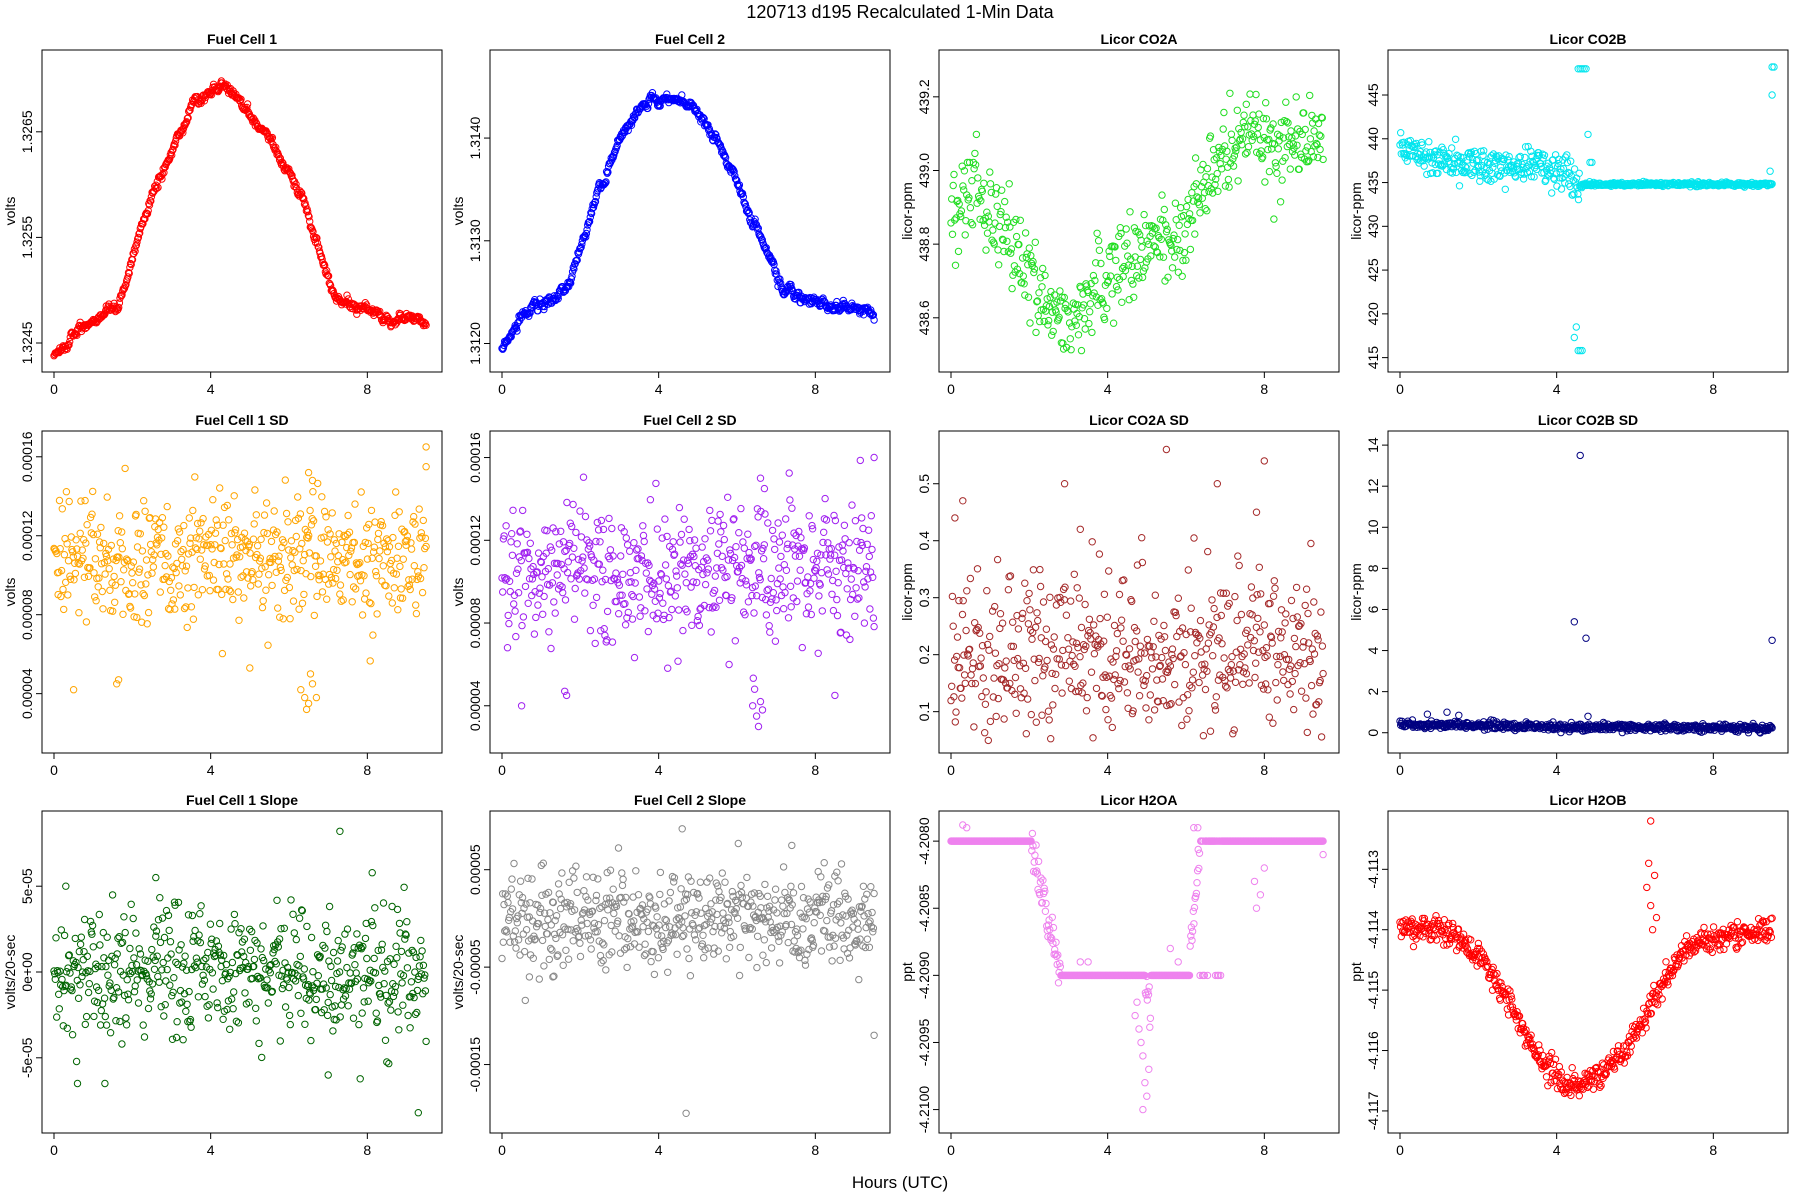 This screenshot has height=1200, width=1800. What do you see at coordinates (242, 39) in the screenshot?
I see `panel-title: Fuel Cell 1` at bounding box center [242, 39].